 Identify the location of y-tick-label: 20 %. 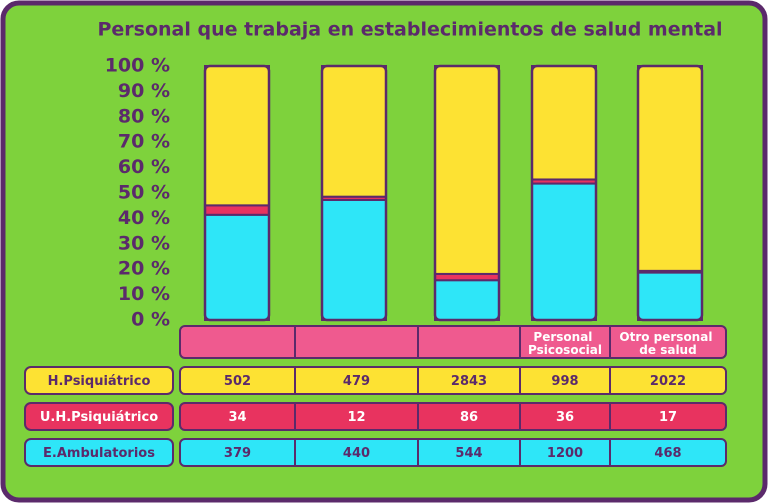
(144, 269).